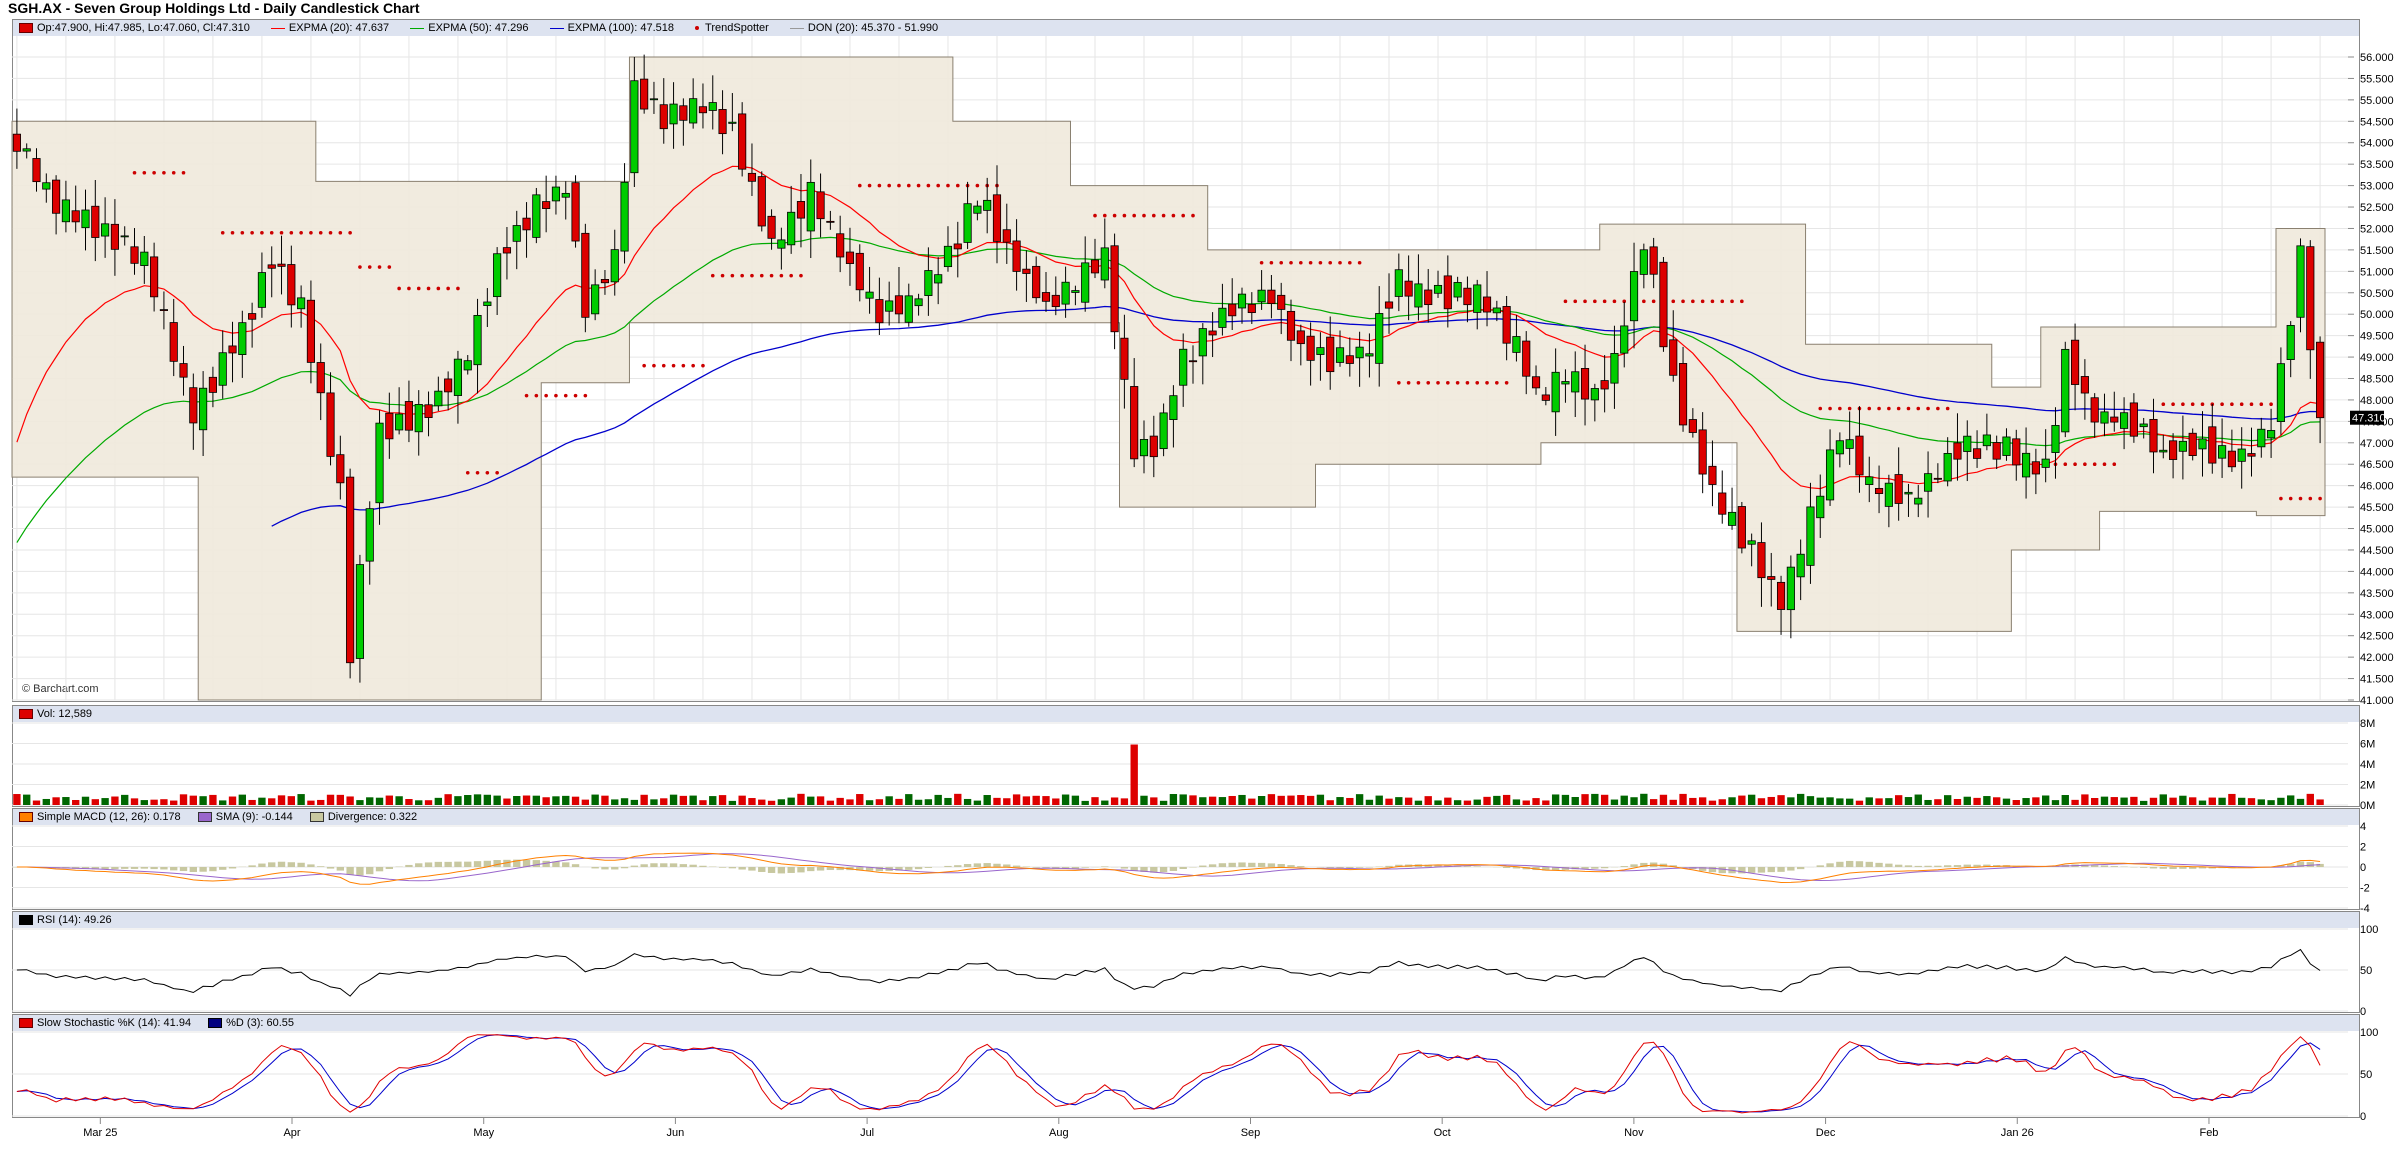 This screenshot has width=2400, height=1154. I want to click on price-tick-label: 49.000, so click(2377, 358).